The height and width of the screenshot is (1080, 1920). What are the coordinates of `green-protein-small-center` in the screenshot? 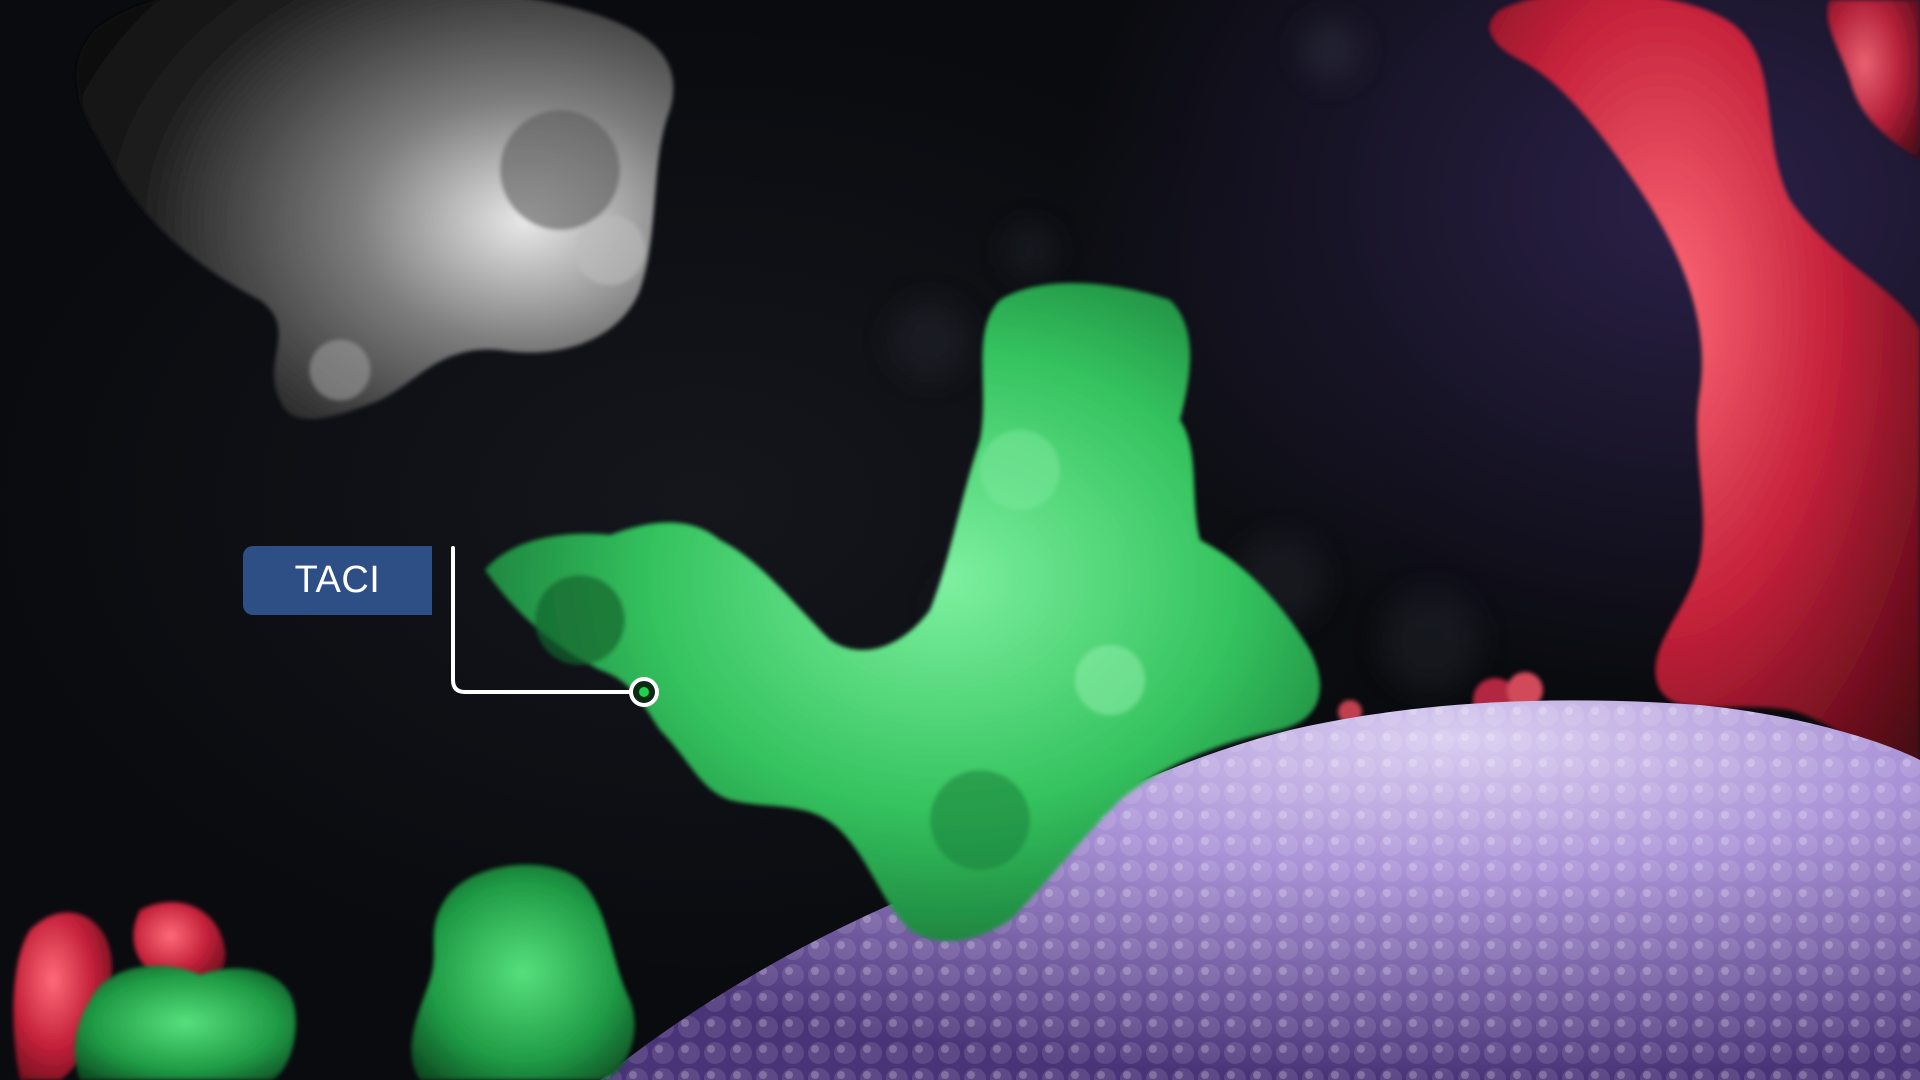 It's located at (523, 972).